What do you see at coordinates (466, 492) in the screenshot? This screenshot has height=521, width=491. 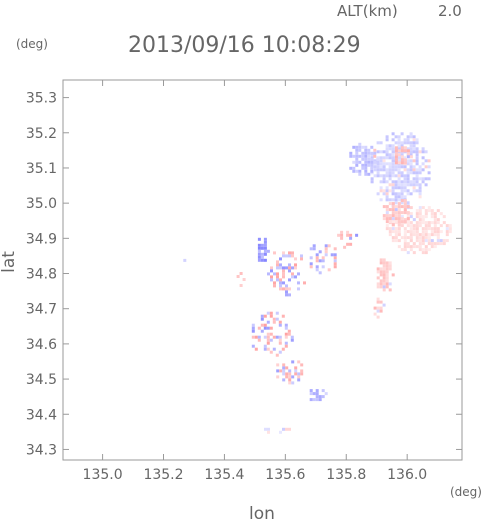 I see `x-axis-unit: (deg)` at bounding box center [466, 492].